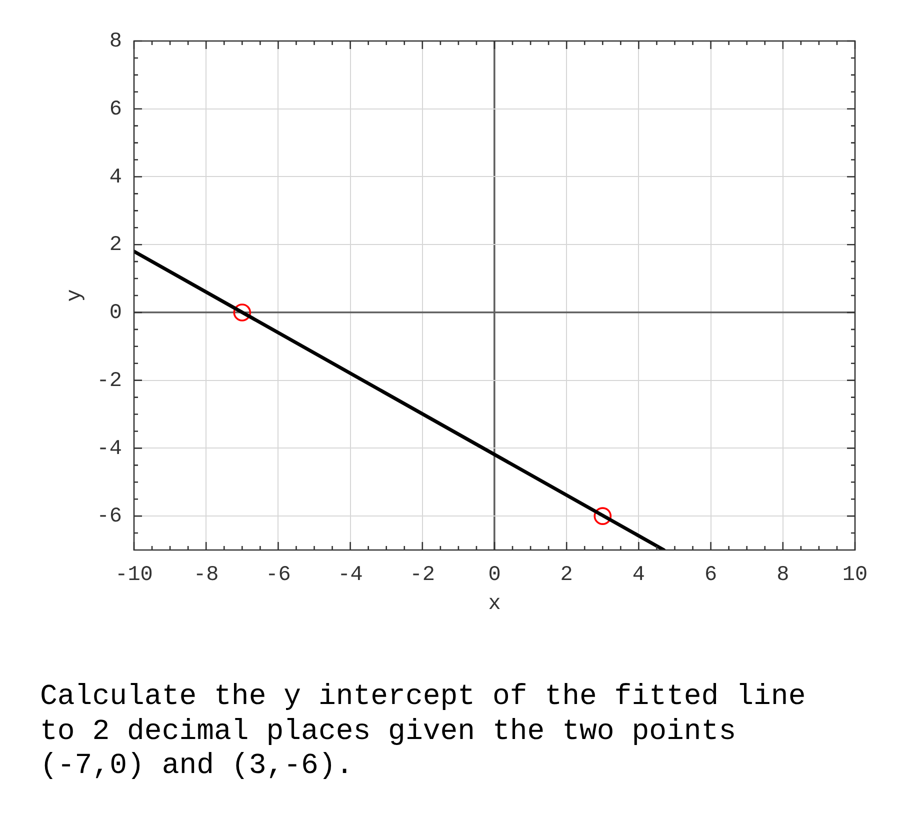 The height and width of the screenshot is (825, 900). What do you see at coordinates (206, 576) in the screenshot?
I see `x-tick-label: -8` at bounding box center [206, 576].